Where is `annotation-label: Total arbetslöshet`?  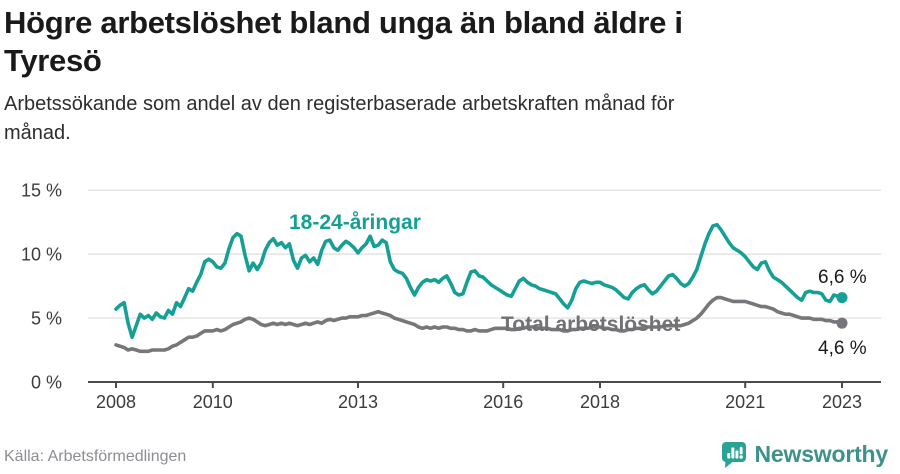 annotation-label: Total arbetslöshet is located at coordinates (590, 324).